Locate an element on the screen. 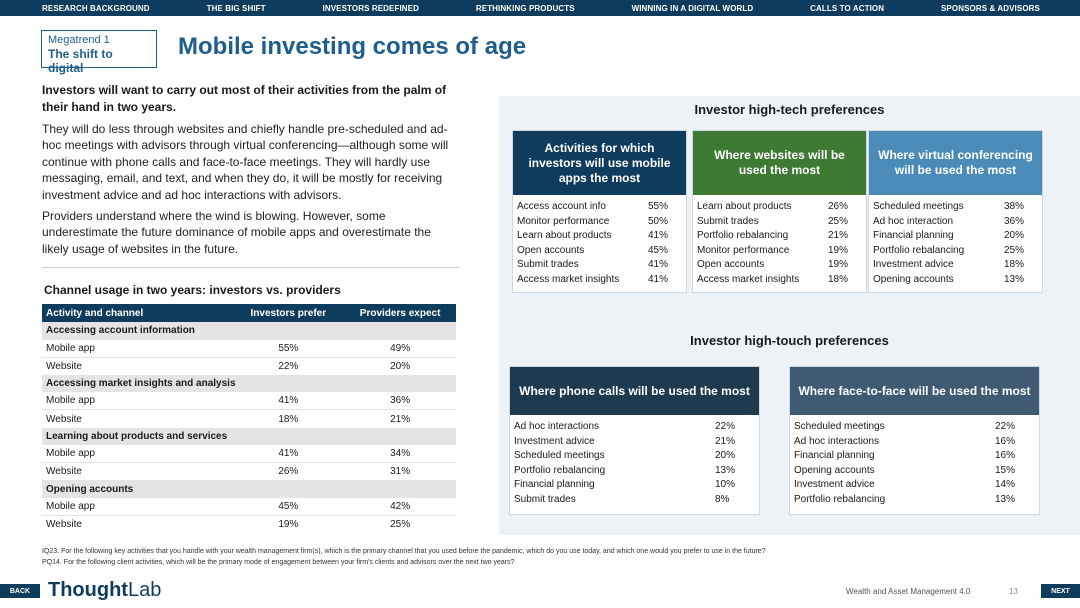  item-value: 45% is located at coordinates (658, 250).